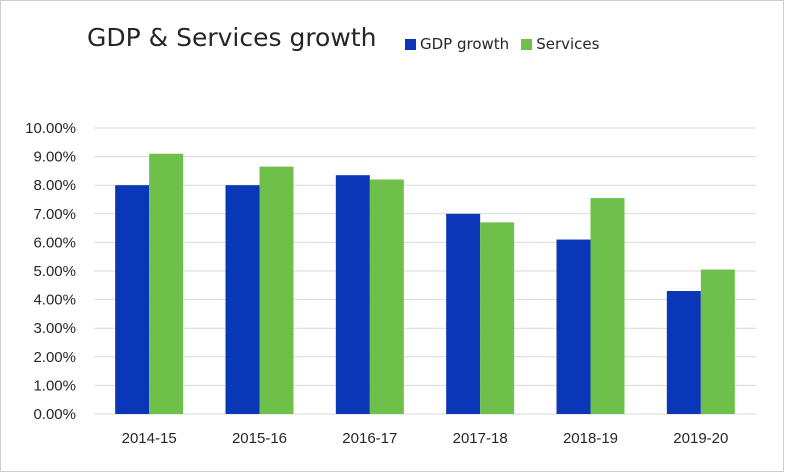  What do you see at coordinates (149, 438) in the screenshot?
I see `x-tick-label: 2014-15` at bounding box center [149, 438].